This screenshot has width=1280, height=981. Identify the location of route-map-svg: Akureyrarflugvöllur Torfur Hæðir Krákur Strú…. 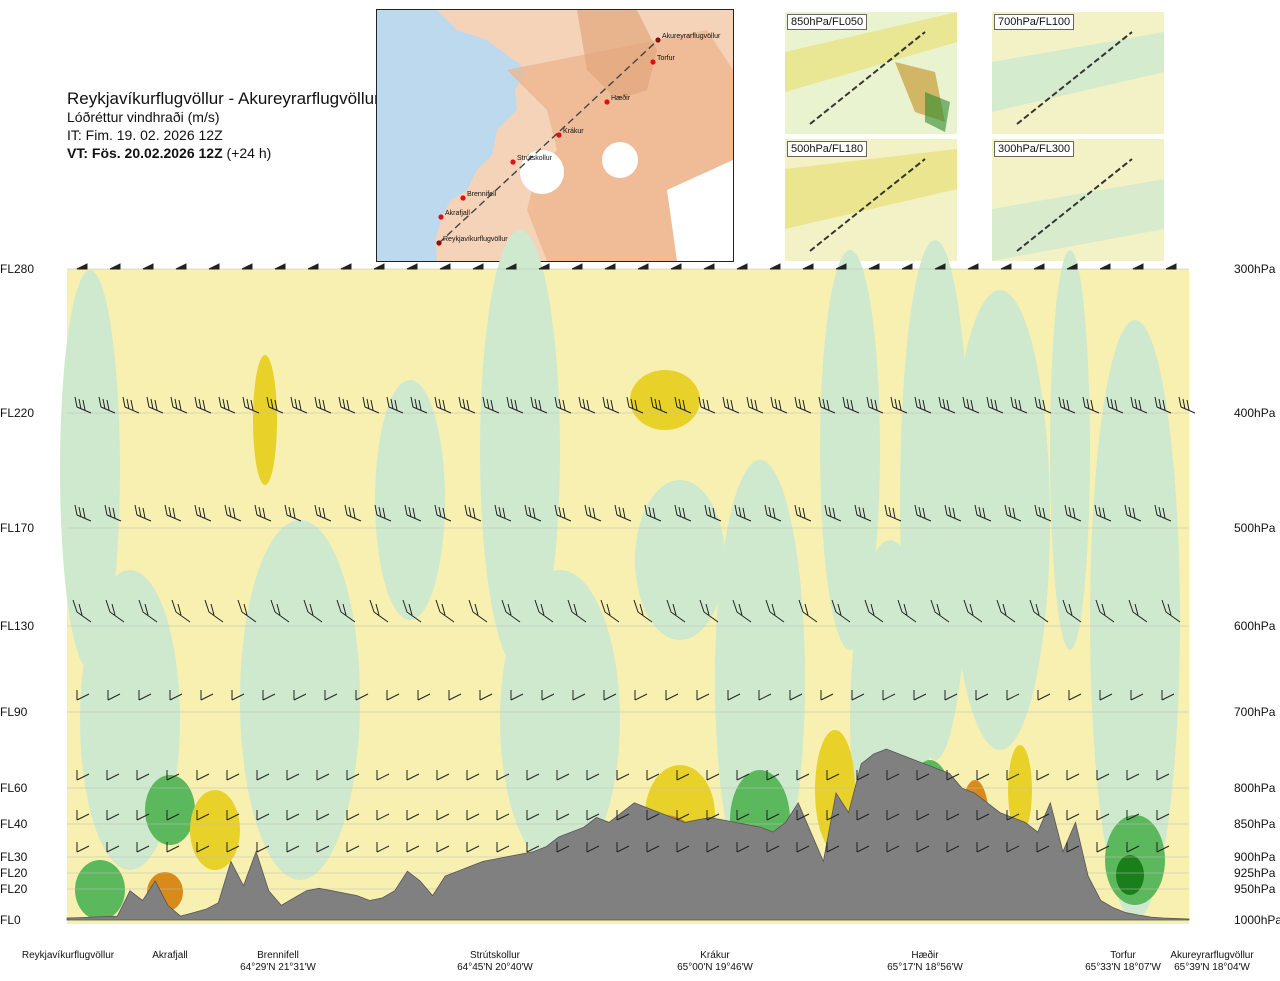
(555, 135).